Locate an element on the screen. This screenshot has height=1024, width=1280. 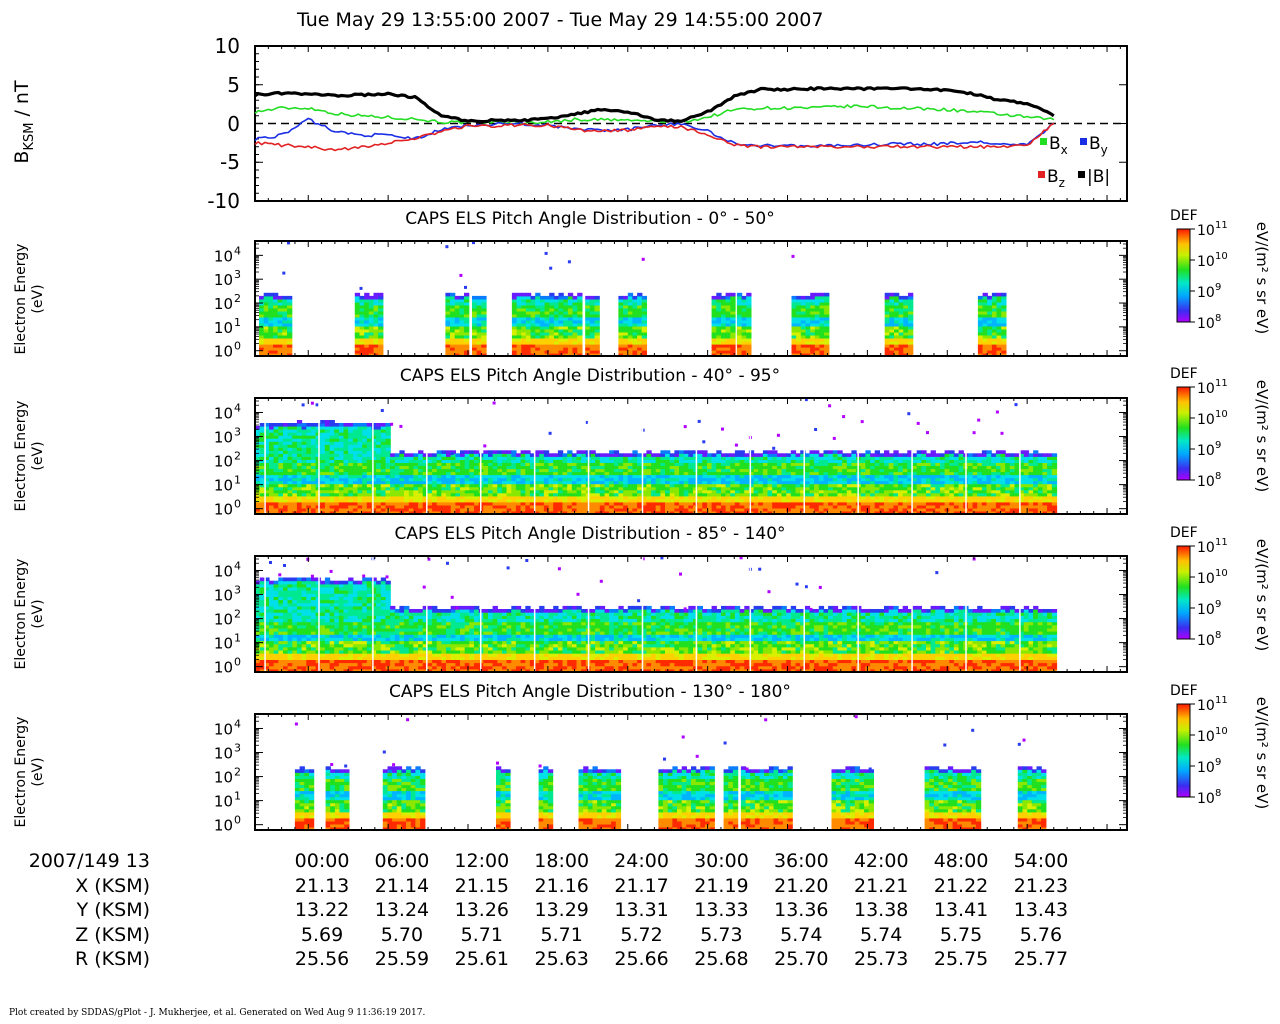
ephemeris-value: 21.13 is located at coordinates (322, 885).